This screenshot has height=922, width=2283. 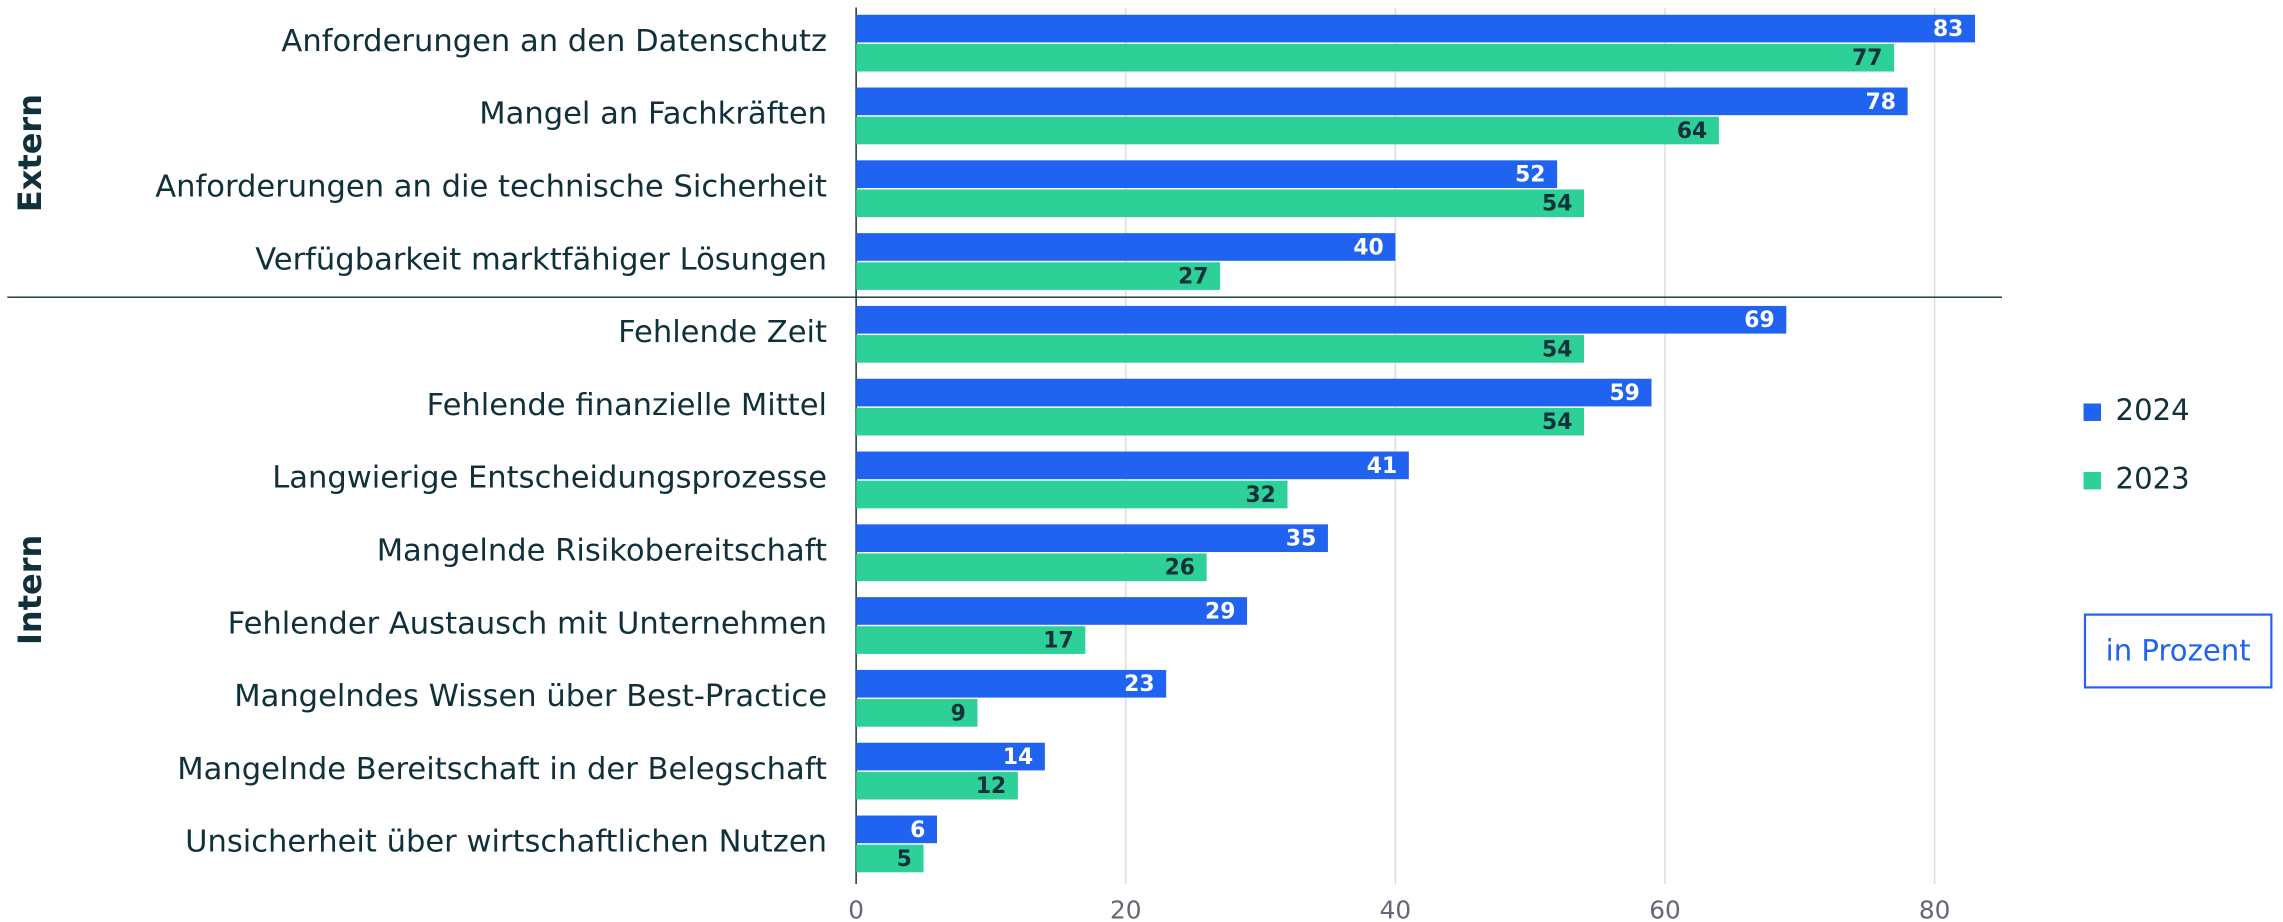 What do you see at coordinates (1867, 58) in the screenshot?
I see `value-label: 77` at bounding box center [1867, 58].